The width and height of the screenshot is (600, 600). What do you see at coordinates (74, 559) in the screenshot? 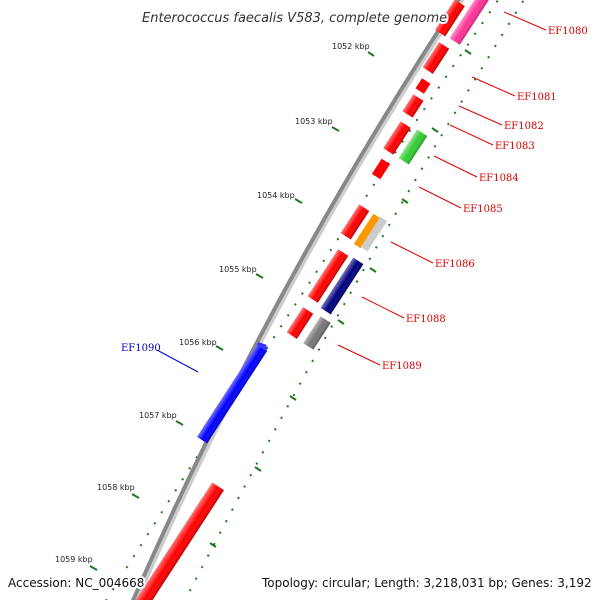
I see `tick-label: 1059 kbp` at bounding box center [74, 559].